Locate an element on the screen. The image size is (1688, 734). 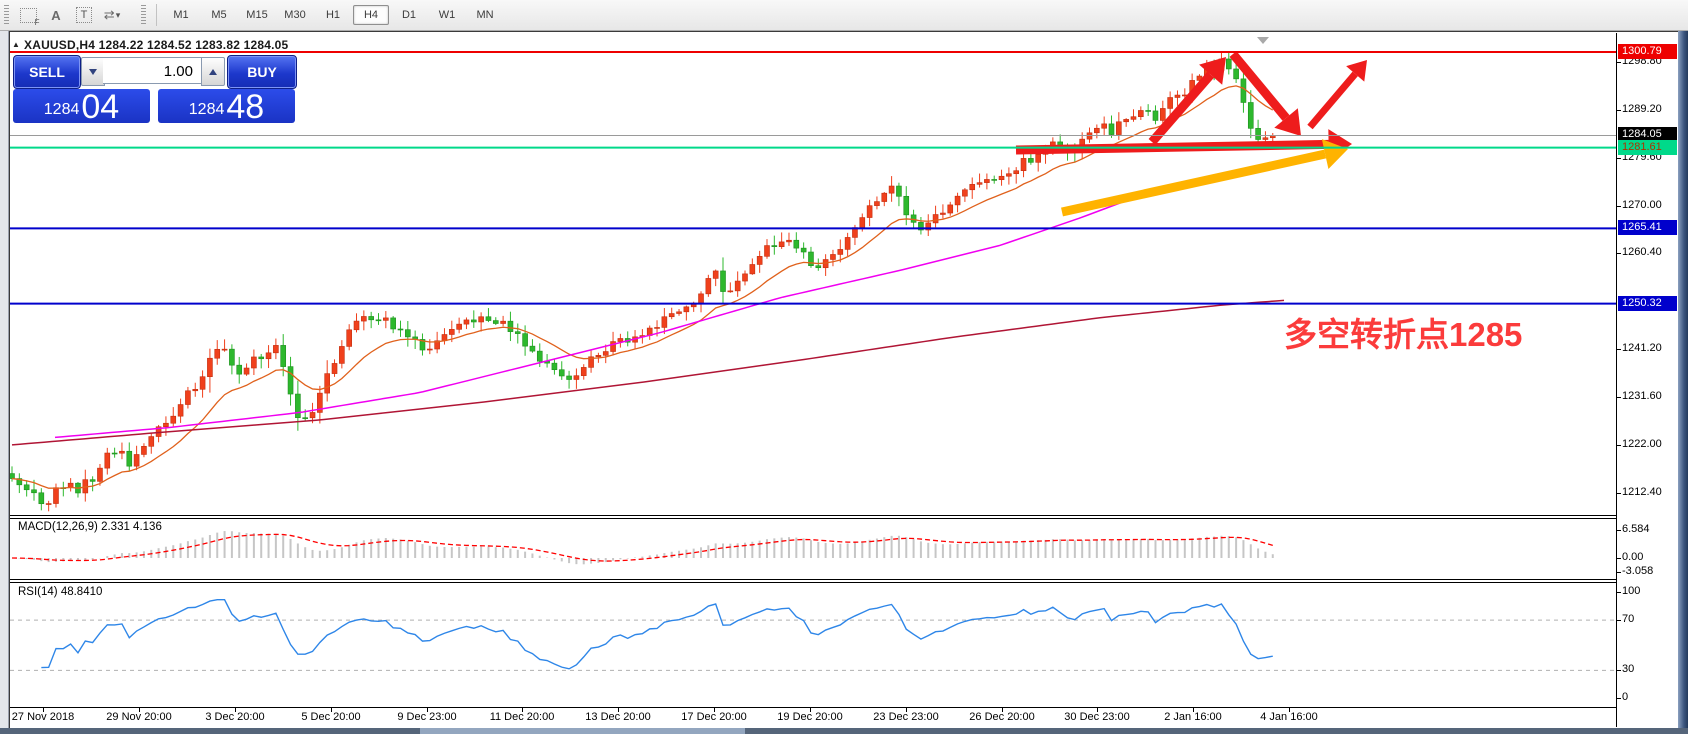
toolbar-drag-handle is located at coordinates (6, 15).